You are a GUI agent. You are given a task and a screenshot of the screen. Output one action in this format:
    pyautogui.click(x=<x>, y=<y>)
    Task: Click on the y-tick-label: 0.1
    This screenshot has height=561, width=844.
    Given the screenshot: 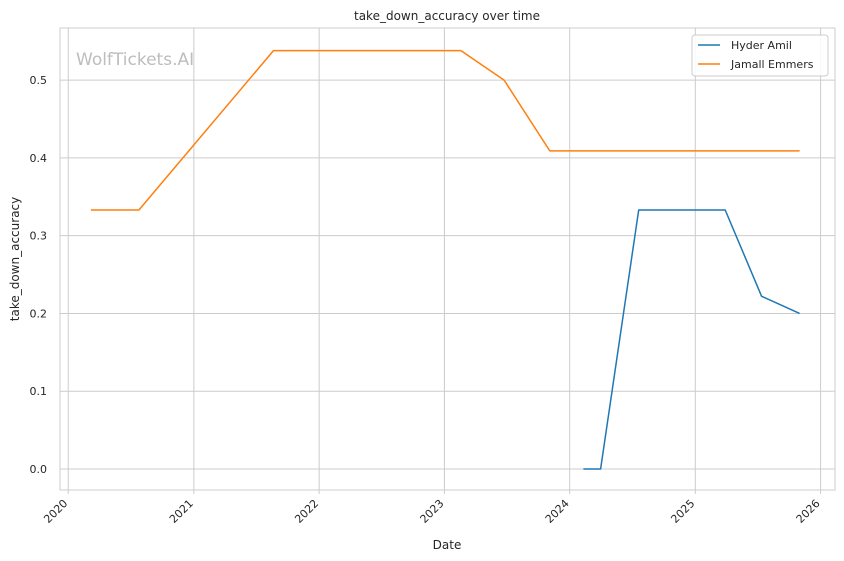 What is the action you would take?
    pyautogui.click(x=39, y=391)
    